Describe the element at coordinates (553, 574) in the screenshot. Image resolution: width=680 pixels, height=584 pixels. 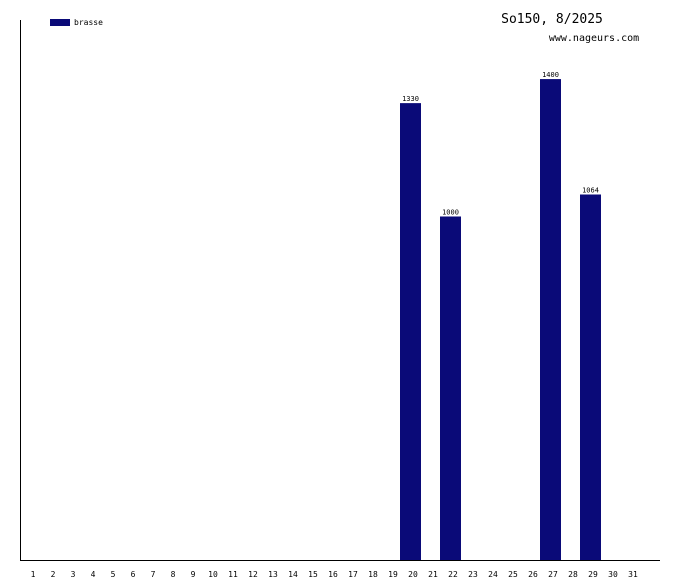
I see `x-tick-label: 27` at that location.